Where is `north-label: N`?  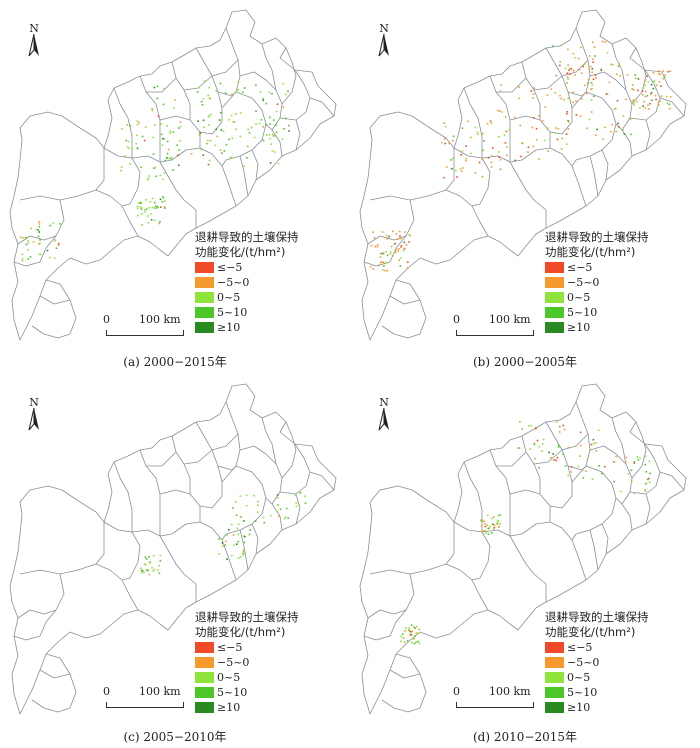
north-label: N is located at coordinates (384, 402).